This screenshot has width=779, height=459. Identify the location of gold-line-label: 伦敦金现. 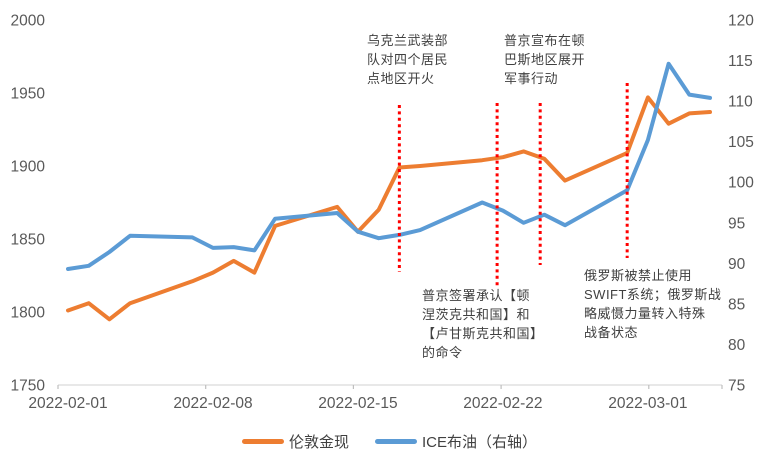
(318, 442).